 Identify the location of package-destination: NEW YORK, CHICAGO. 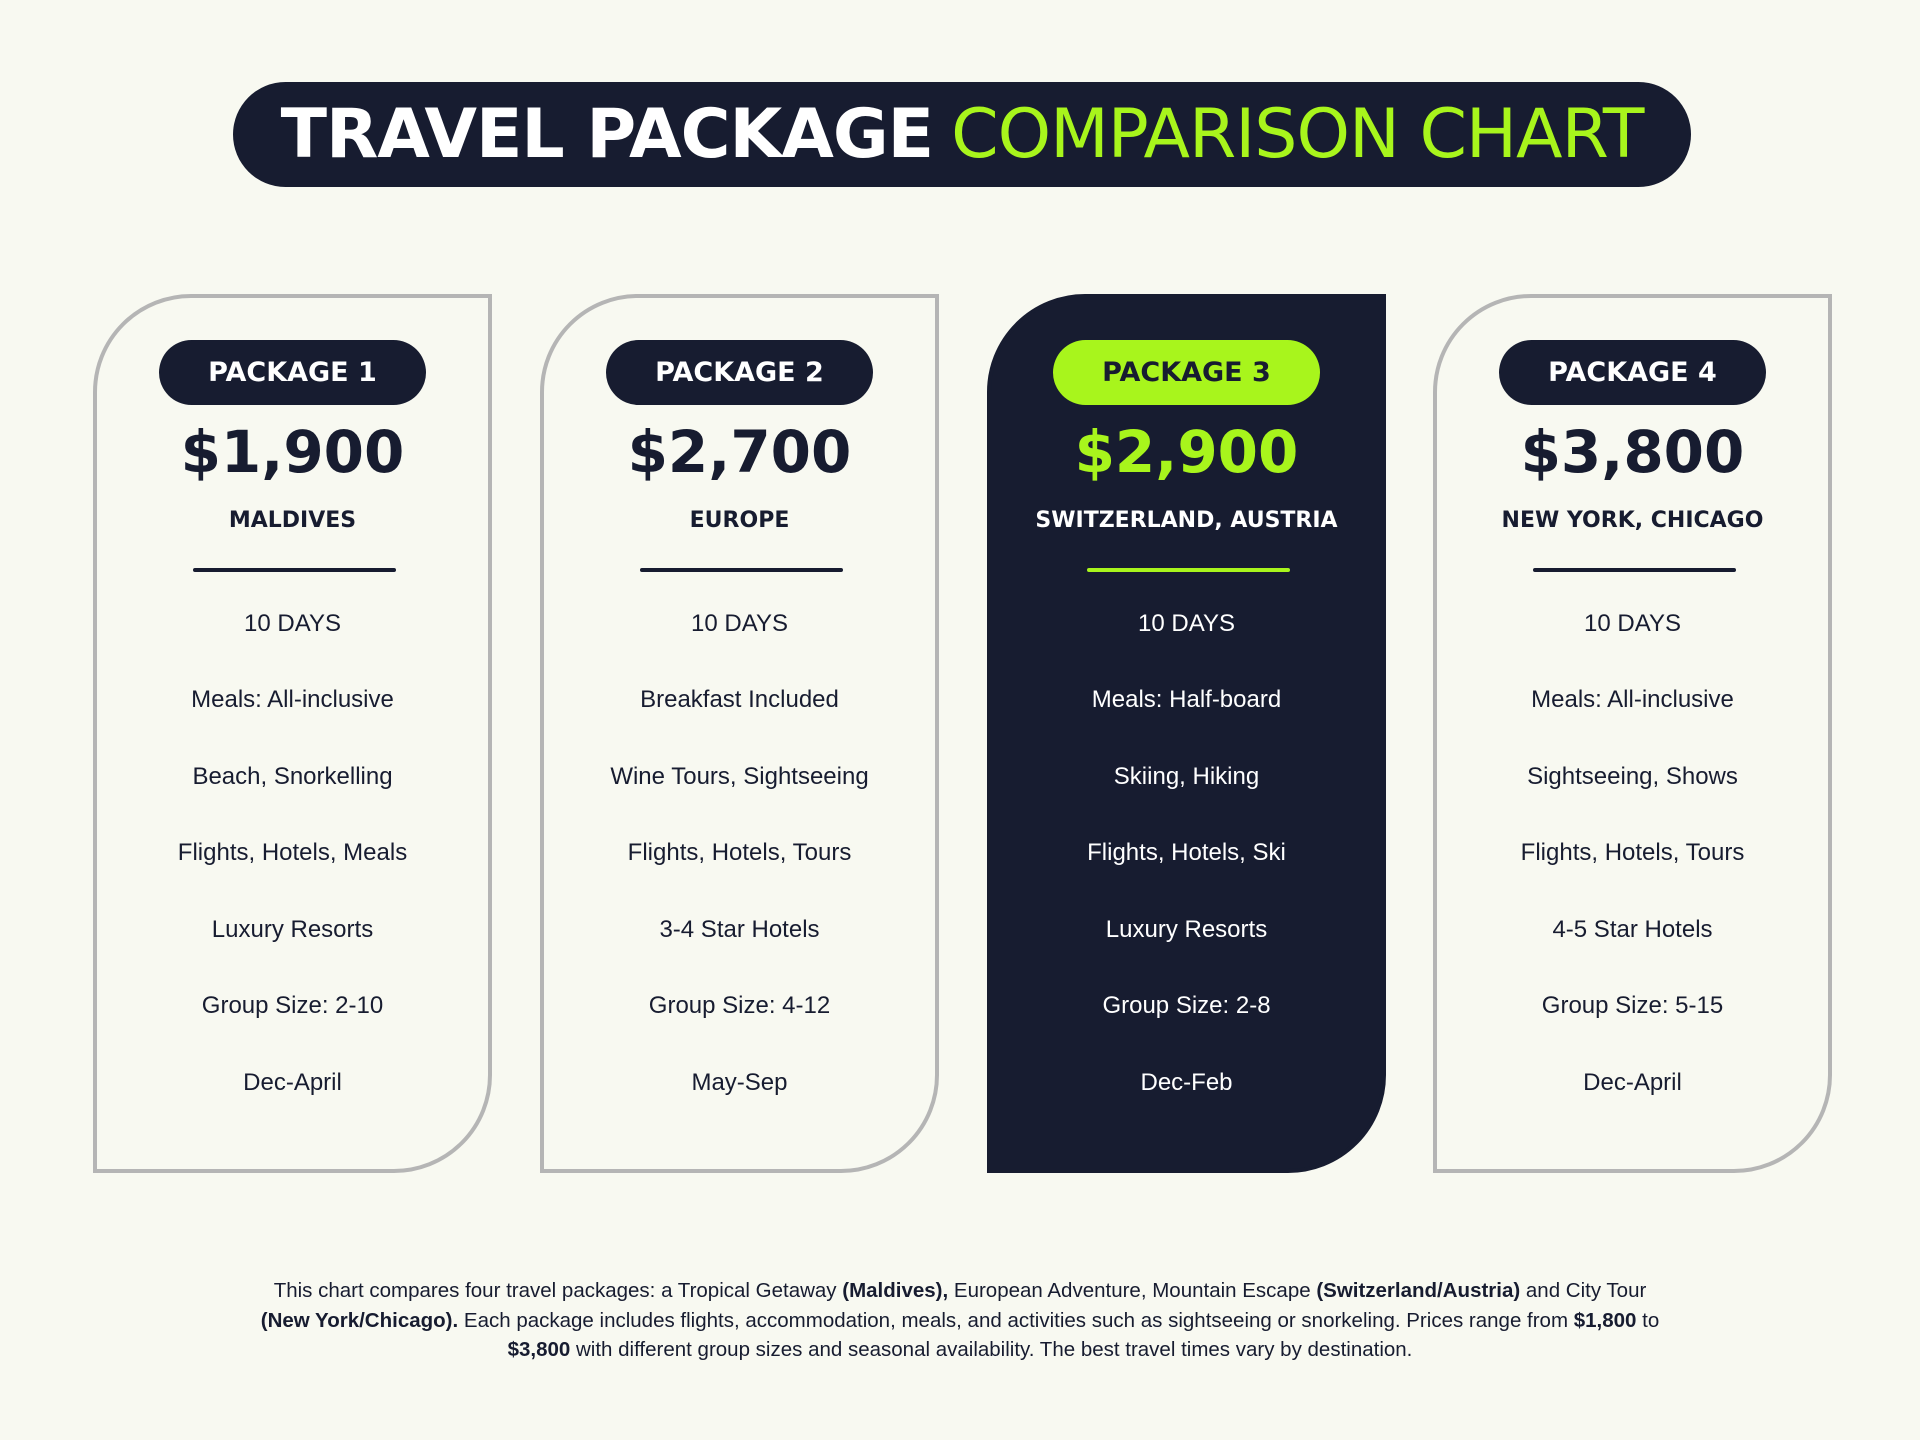
(1632, 520).